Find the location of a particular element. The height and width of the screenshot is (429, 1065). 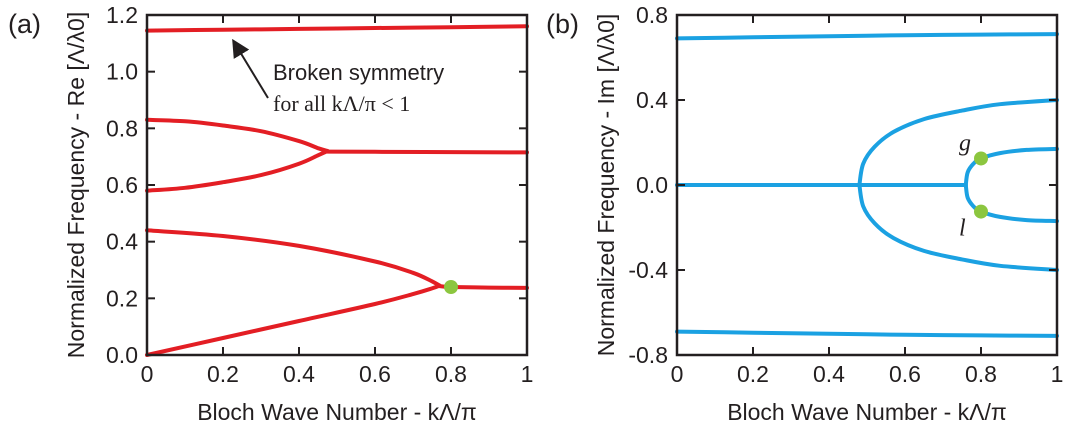

panel-a-ytick-label-0: 0.0 is located at coordinates (122, 355).